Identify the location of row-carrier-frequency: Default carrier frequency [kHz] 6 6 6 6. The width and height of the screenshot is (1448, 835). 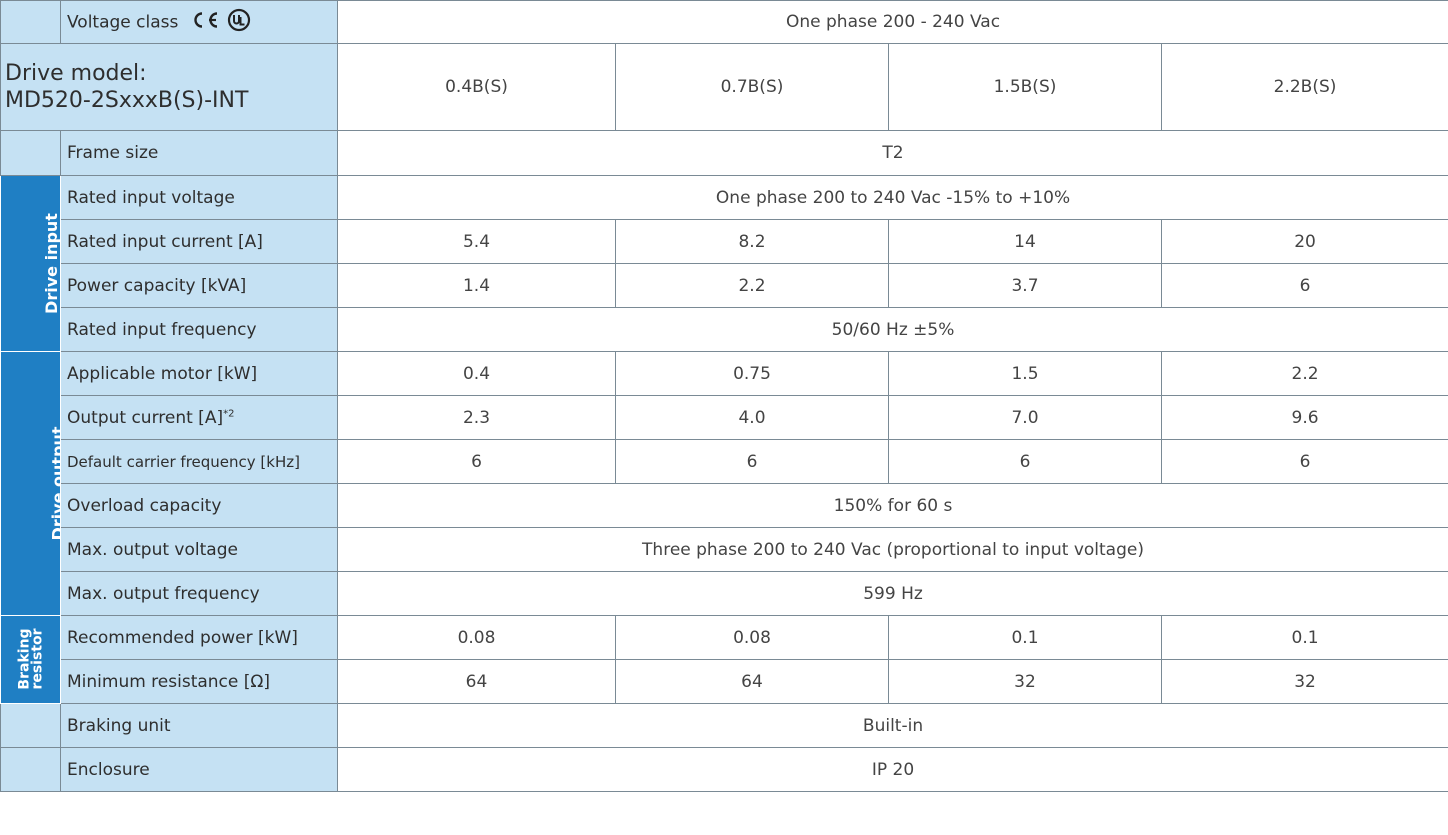
(724, 462).